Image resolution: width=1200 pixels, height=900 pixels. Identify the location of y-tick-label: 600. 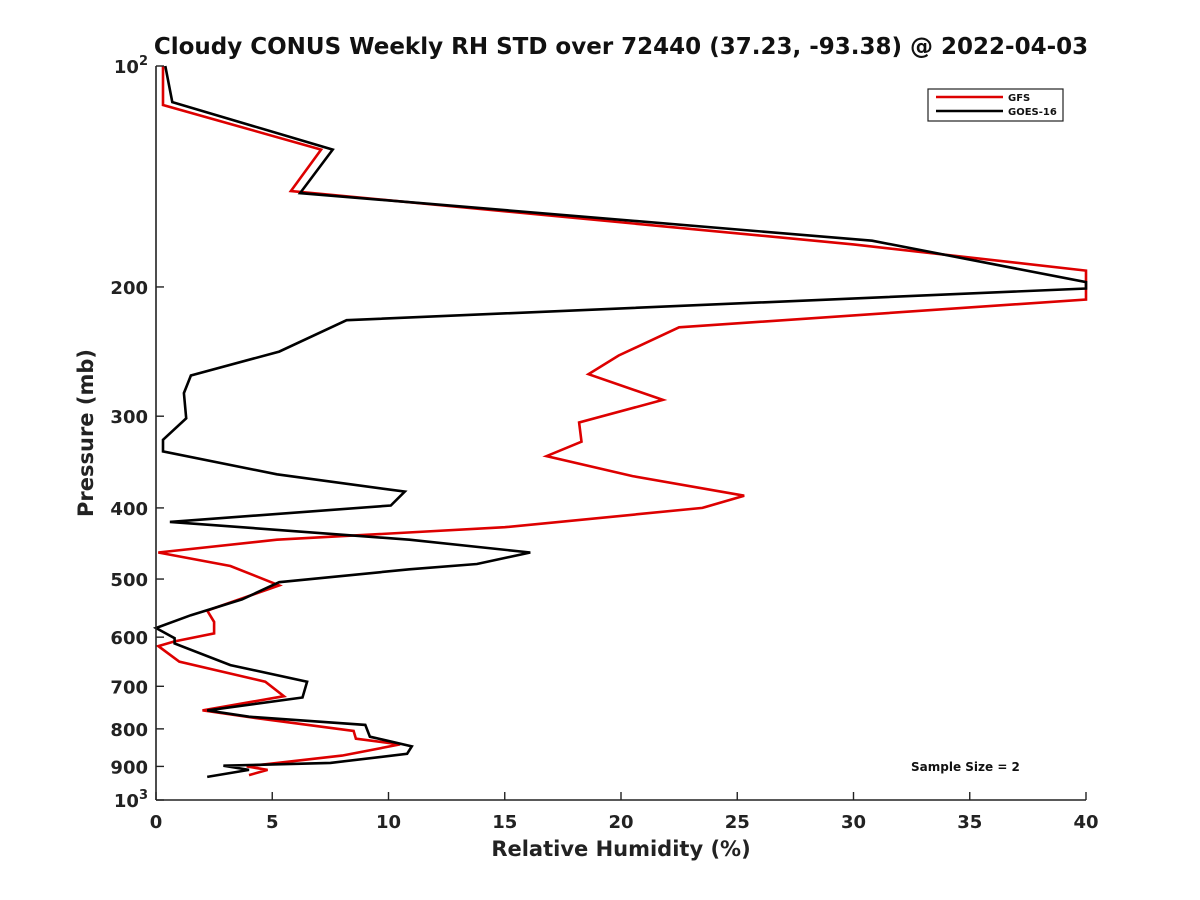
(129, 638).